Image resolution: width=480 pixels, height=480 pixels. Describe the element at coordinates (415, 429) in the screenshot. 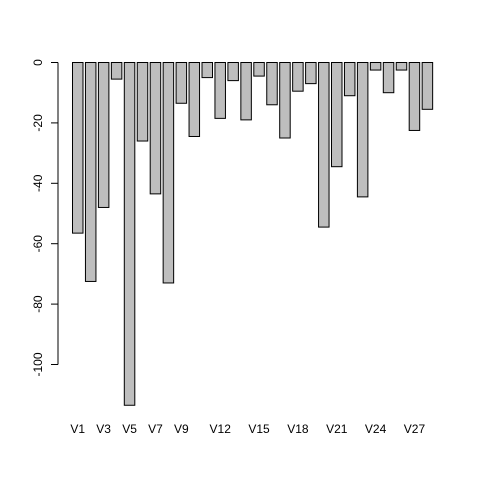

I see `x-tick-label-v27: V27` at that location.